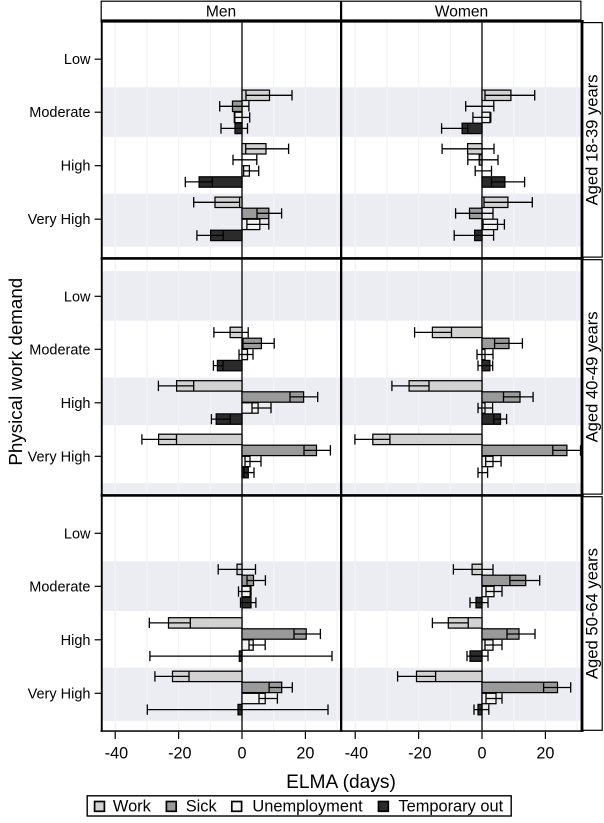  I want to click on svg-text: Sick, so click(202, 806).